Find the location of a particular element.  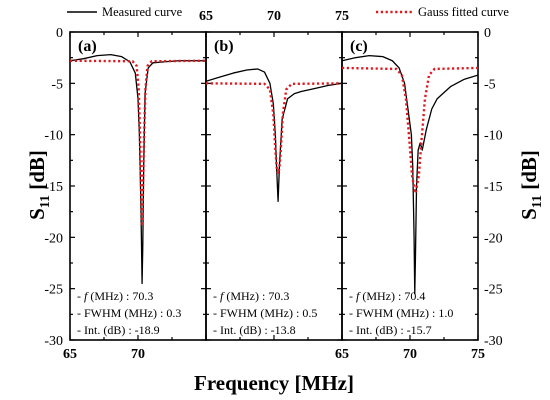

top-tick-label-65: 65 is located at coordinates (206, 16).